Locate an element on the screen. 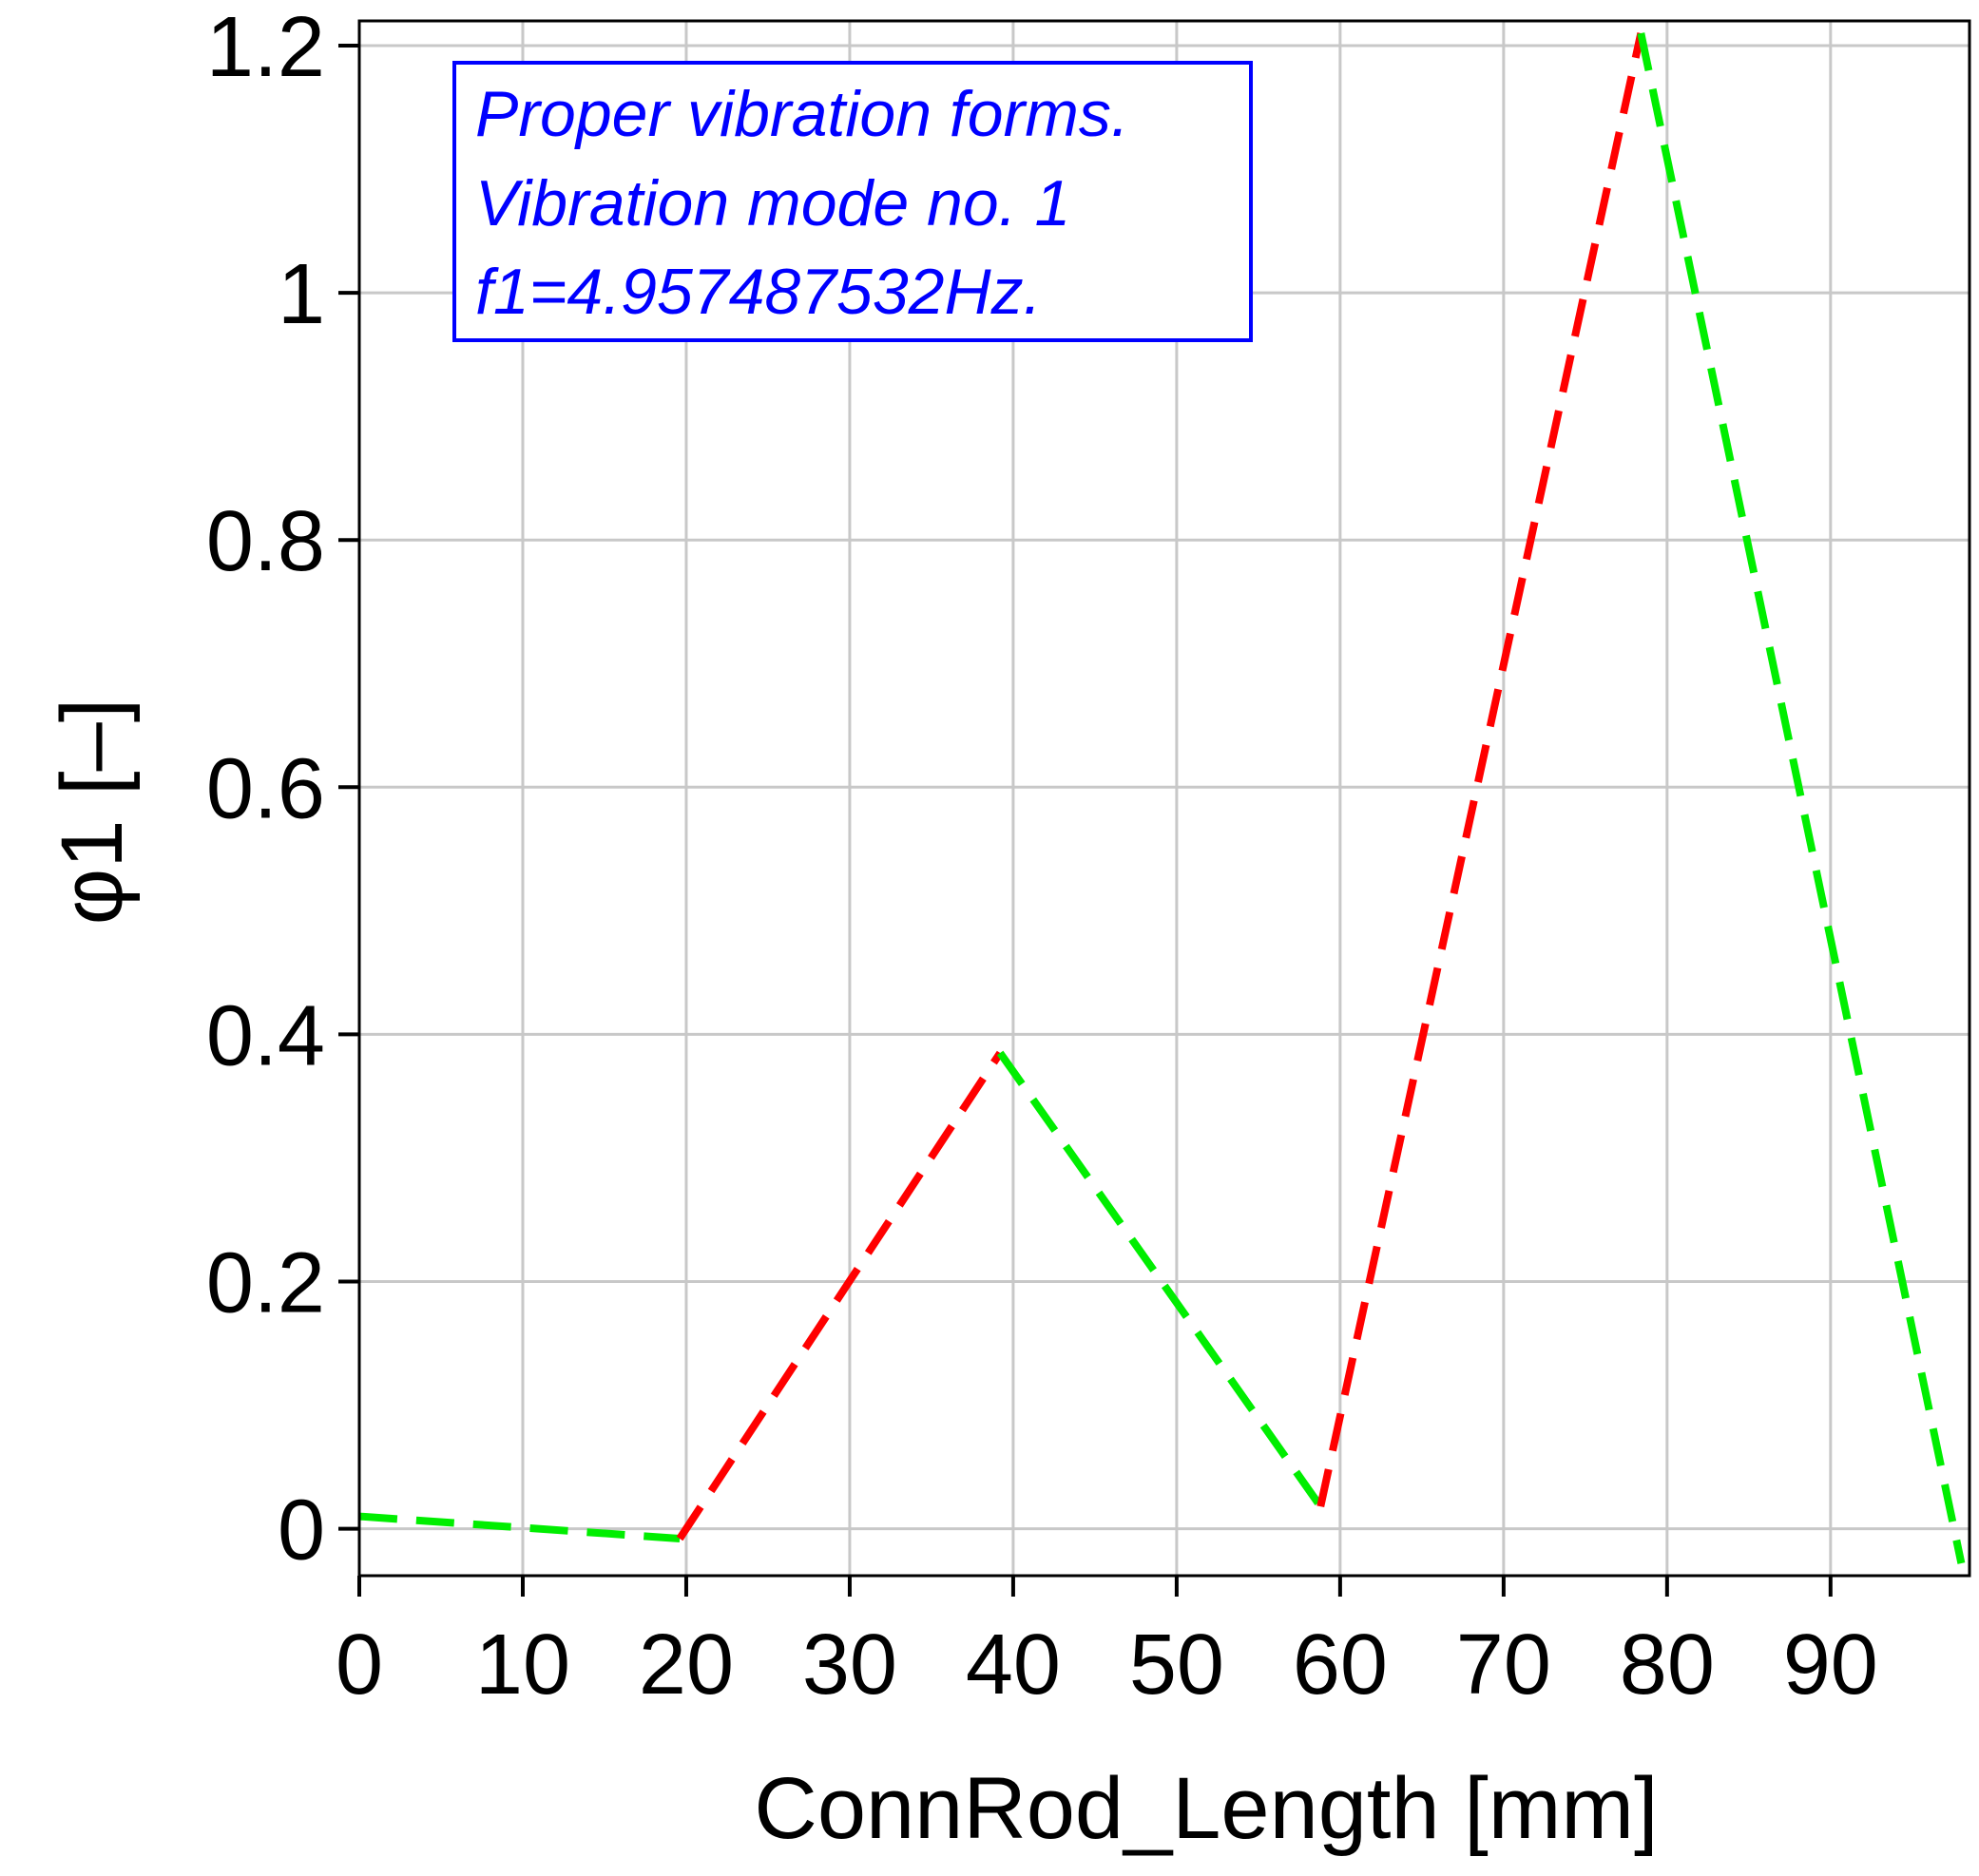  y-tick-label: 0.6 is located at coordinates (265, 788).